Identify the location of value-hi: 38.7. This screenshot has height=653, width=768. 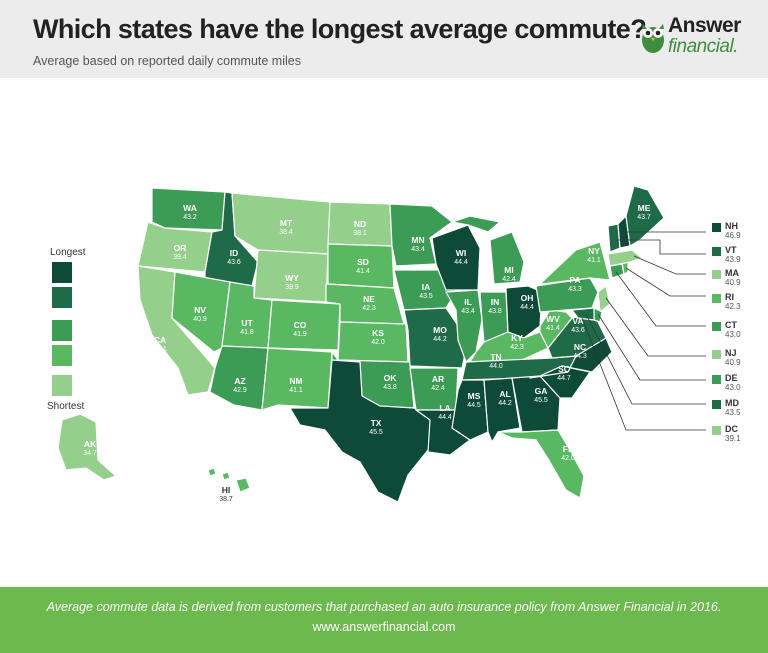
(226, 499).